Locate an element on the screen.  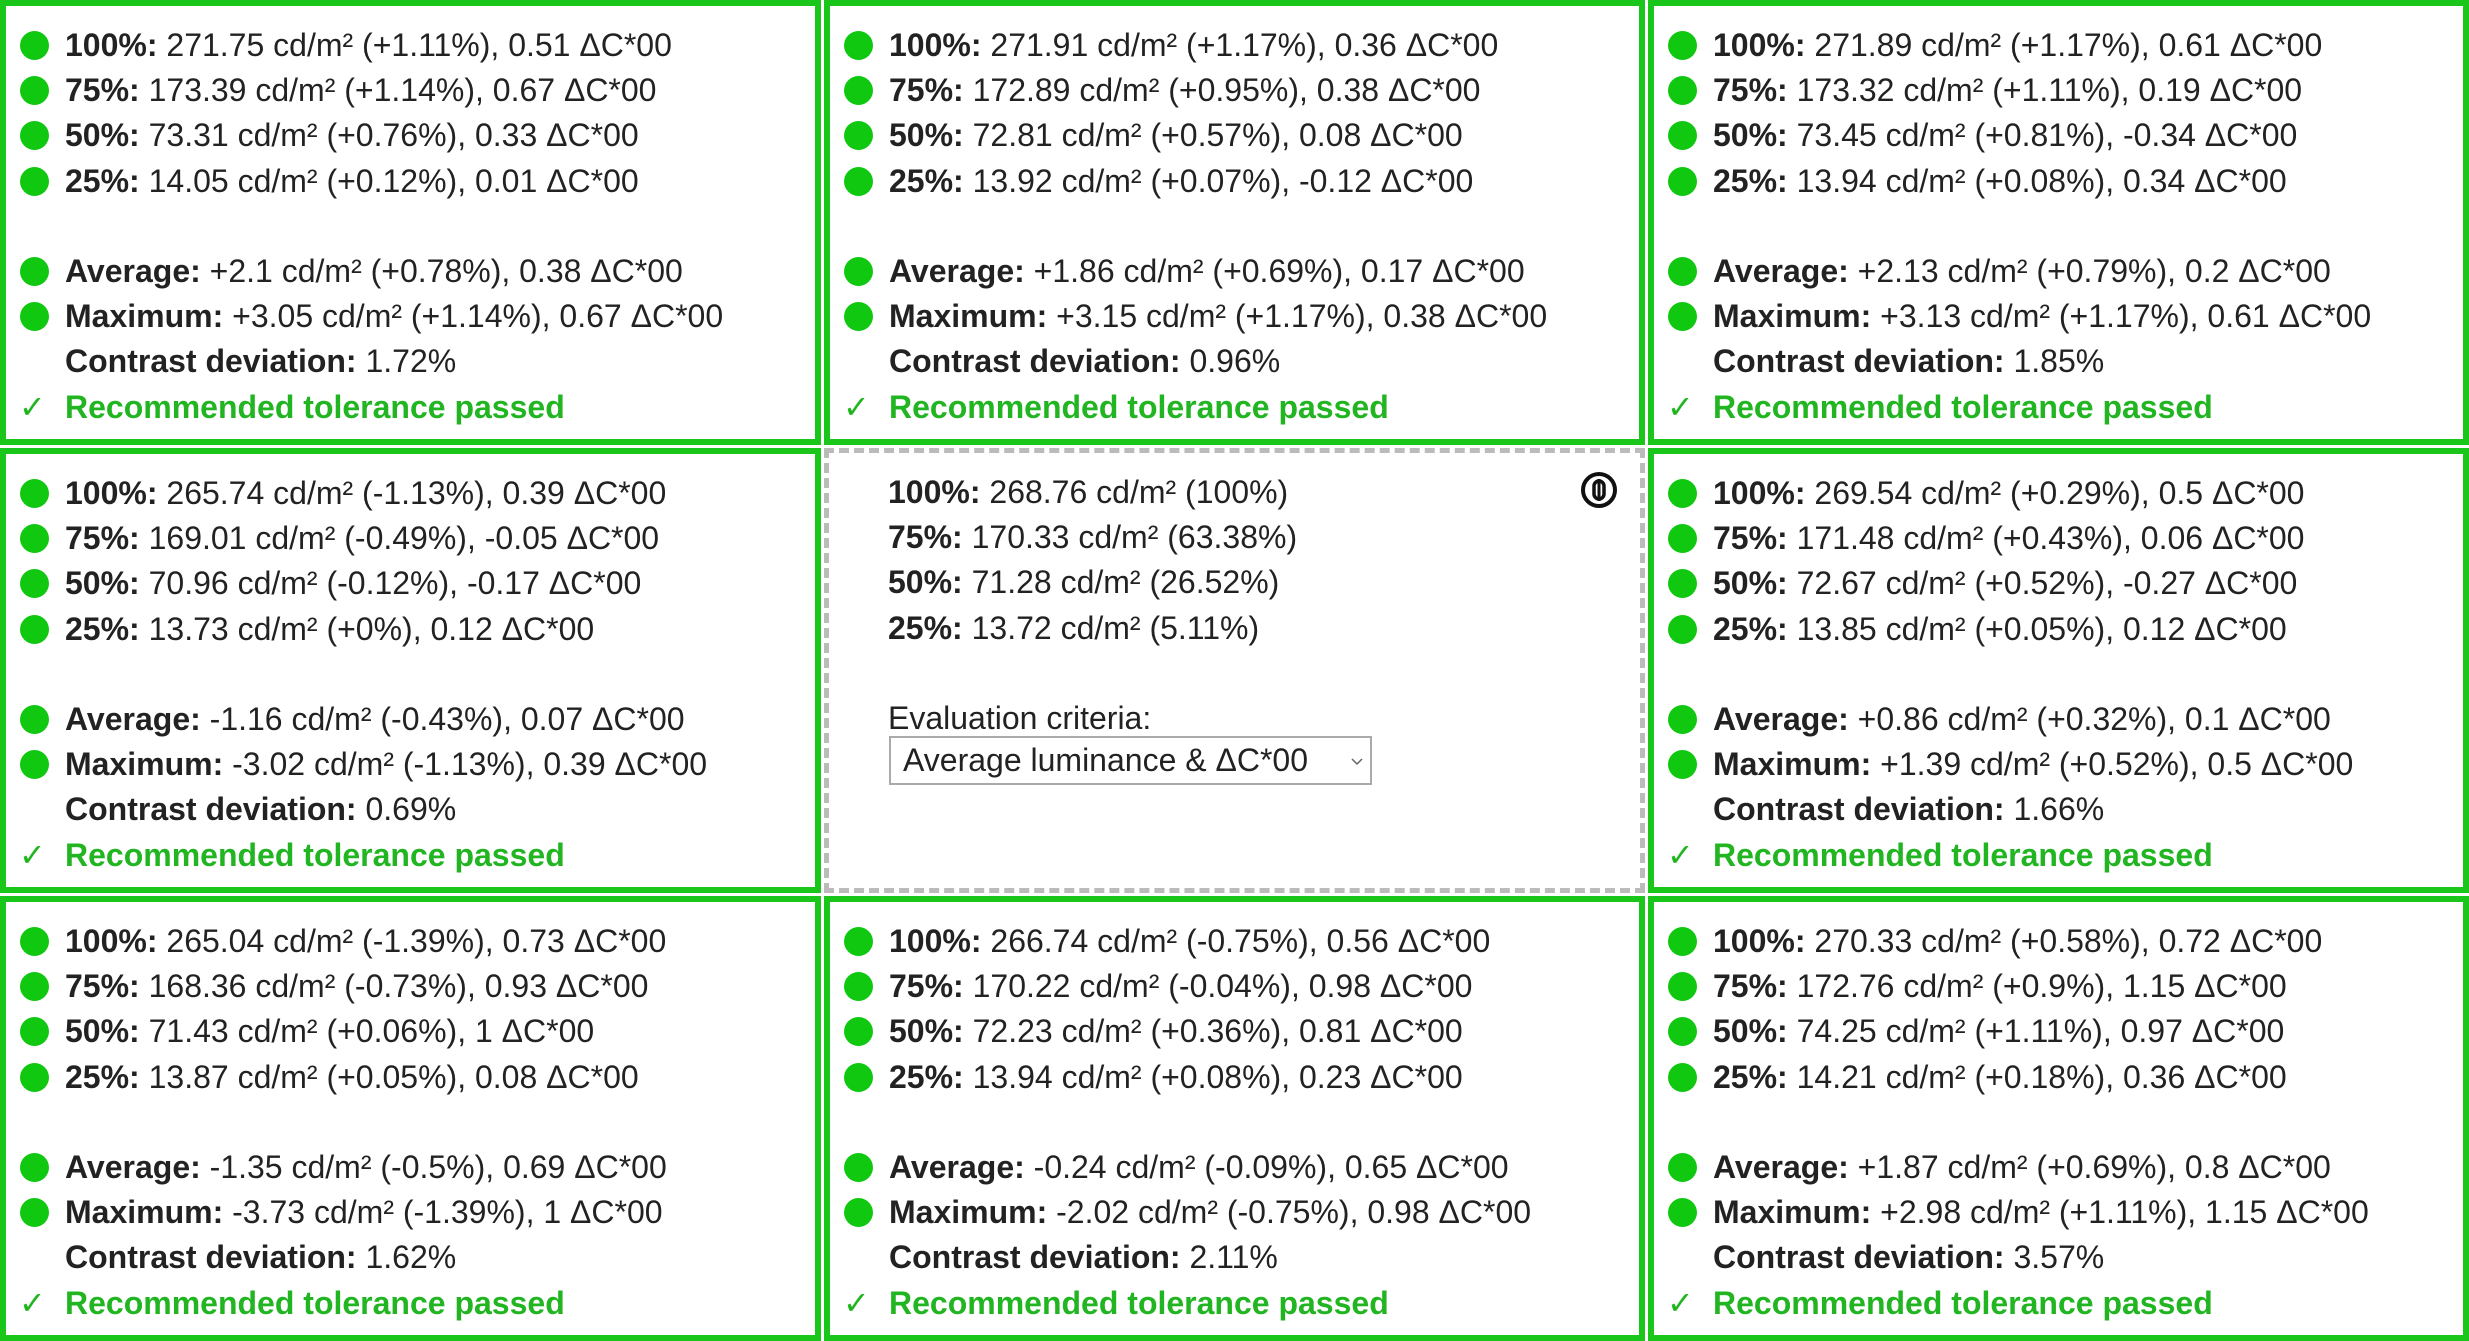
measurement-row: 75%: 171.48 cd/m² (+0.43%), 0.06 ΔC*00 is located at coordinates (1986, 538).